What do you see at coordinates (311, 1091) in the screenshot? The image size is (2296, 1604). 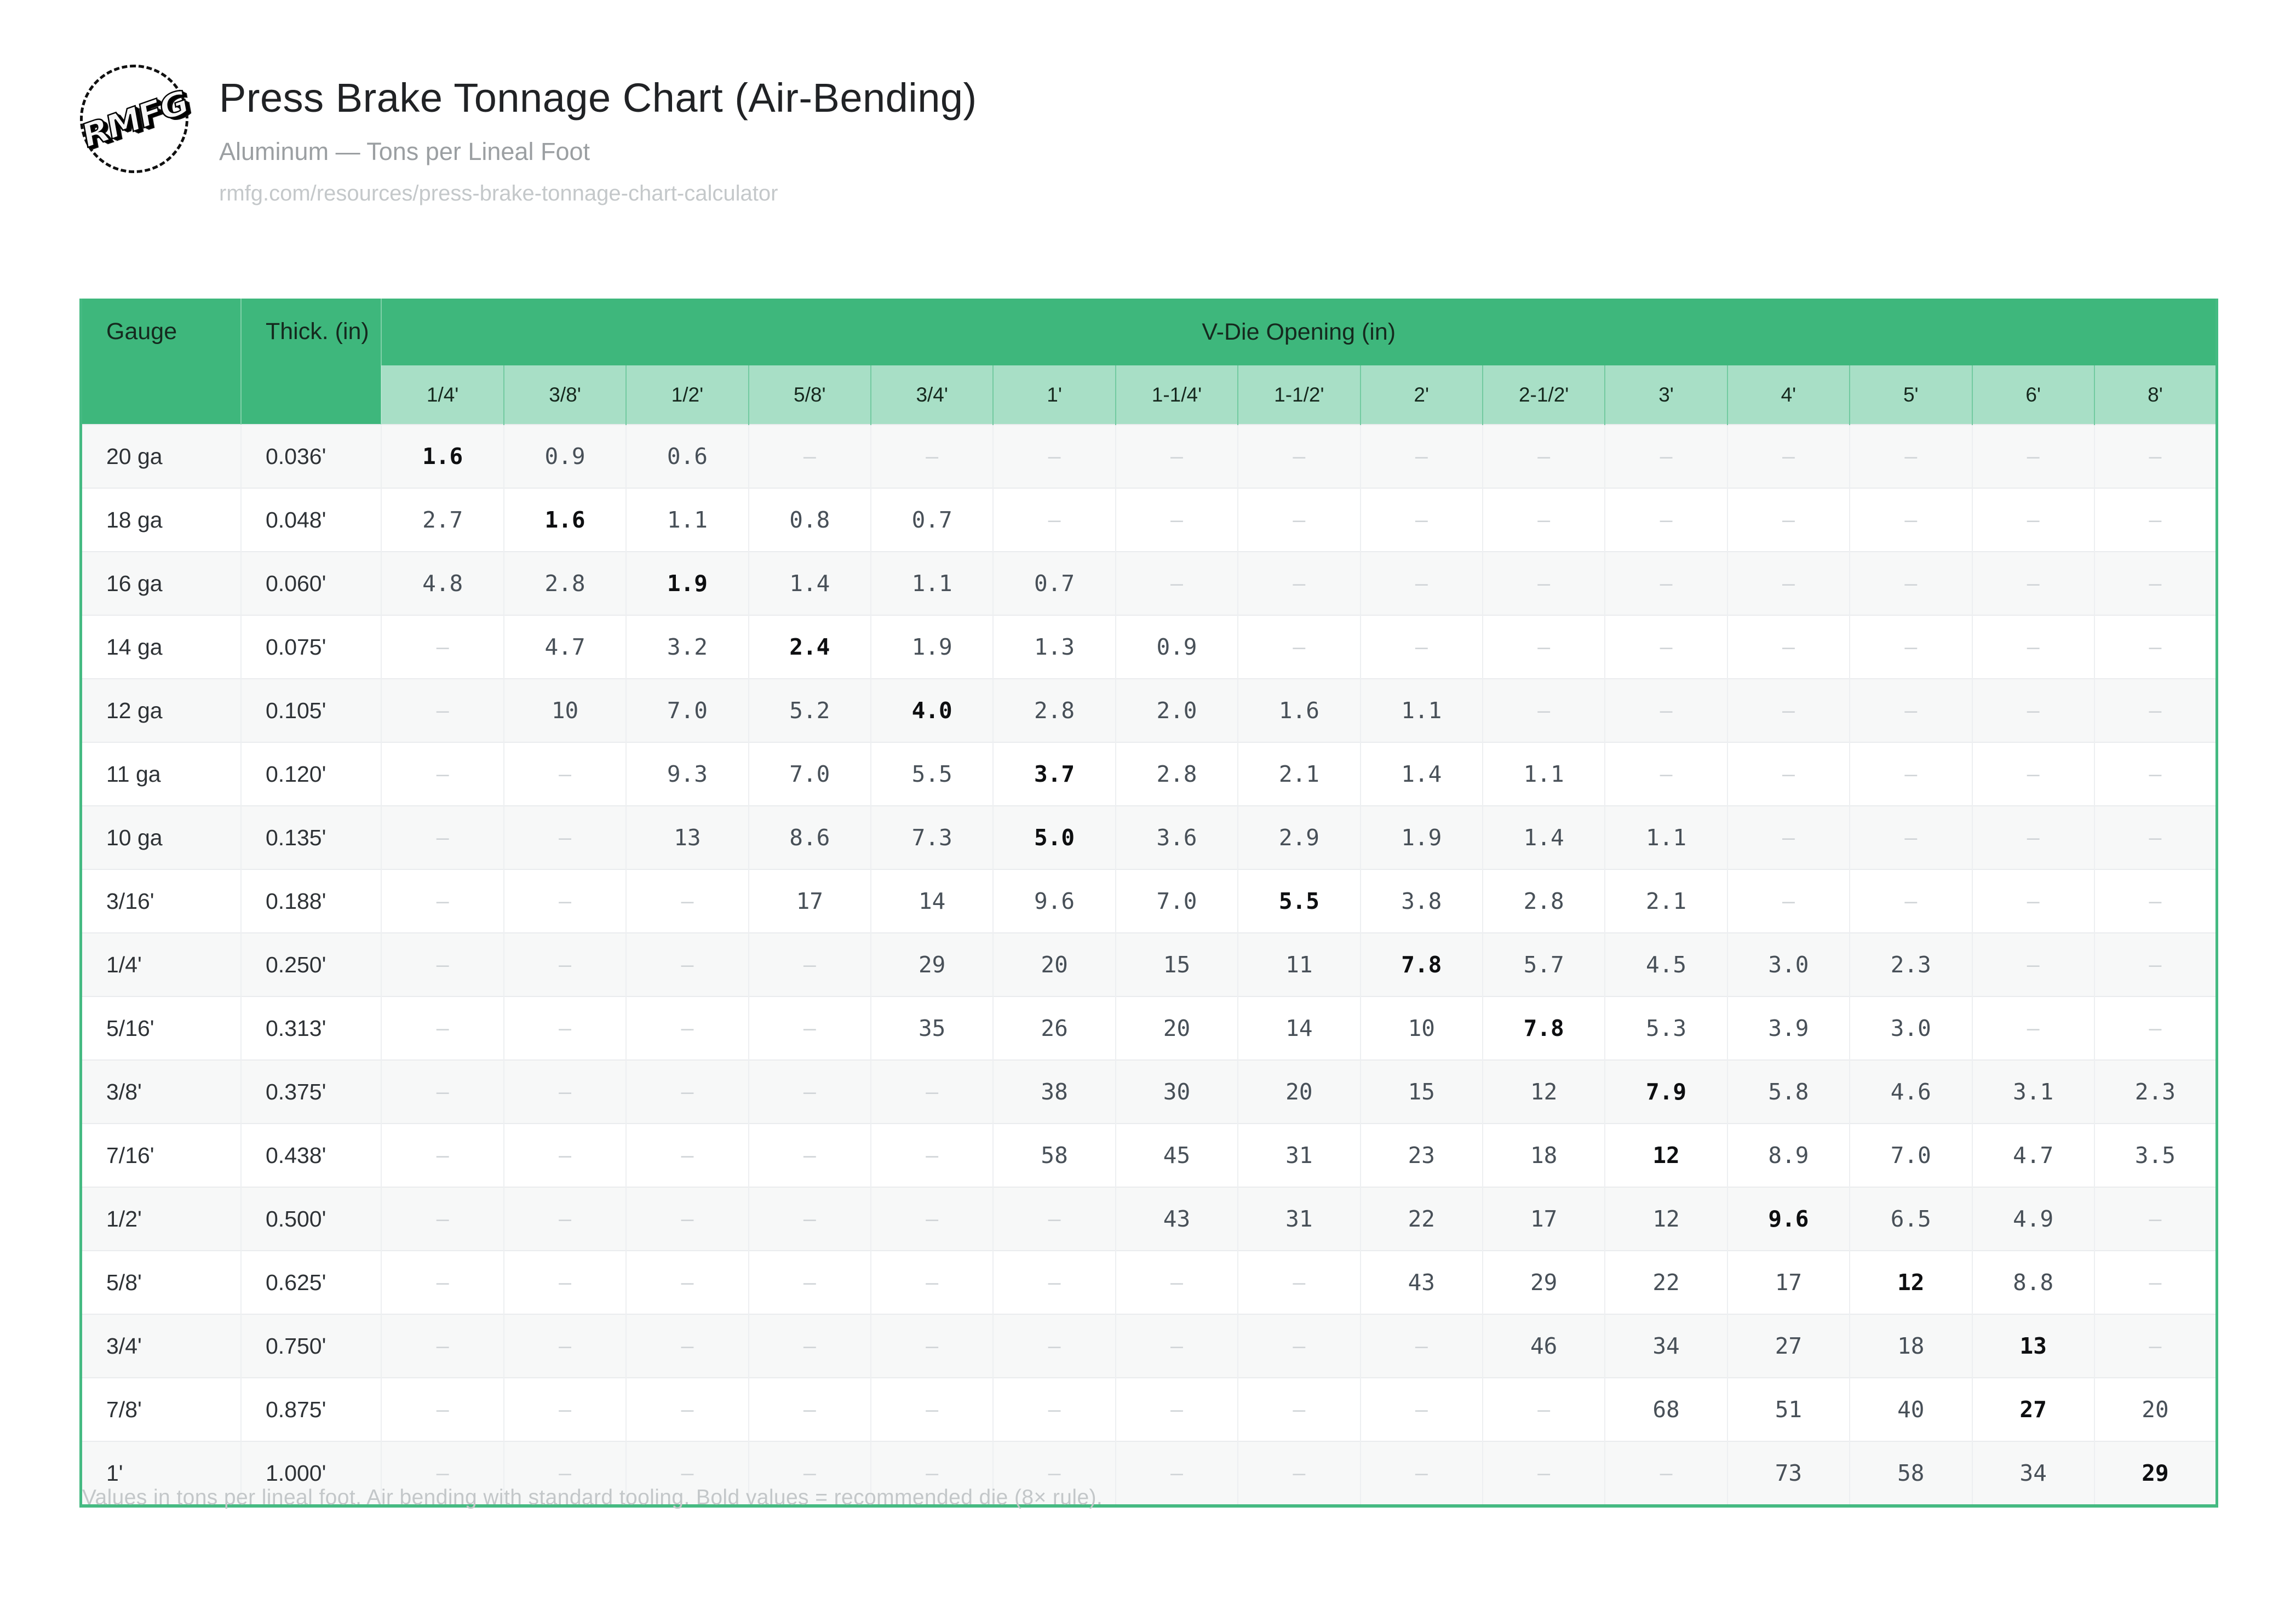 I see `thickness-cell: 0.375'` at bounding box center [311, 1091].